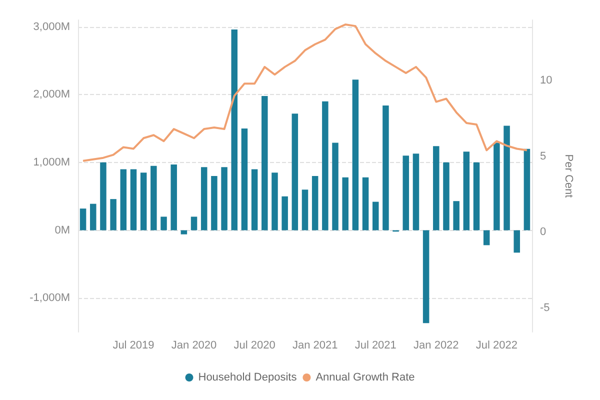 The image size is (600, 400). What do you see at coordinates (51, 162) in the screenshot?
I see `y-tick-label: 1,000M` at bounding box center [51, 162].